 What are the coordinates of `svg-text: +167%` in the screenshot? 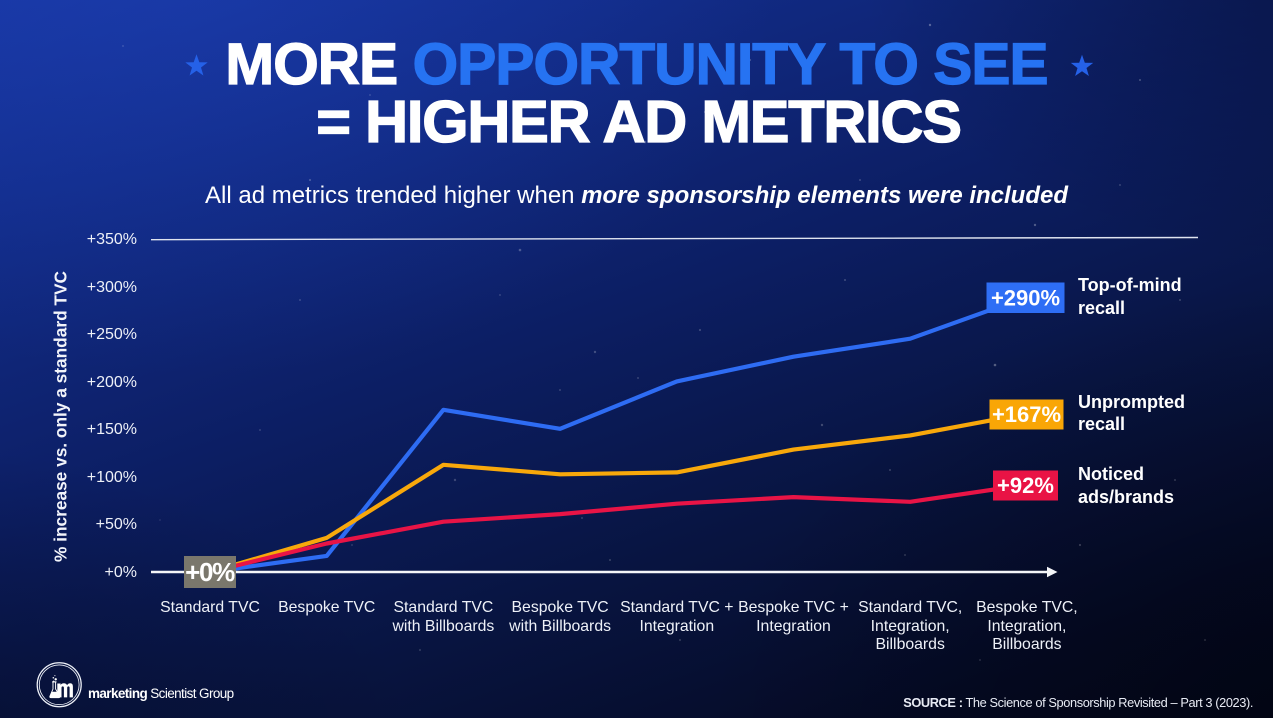 It's located at (1026, 414).